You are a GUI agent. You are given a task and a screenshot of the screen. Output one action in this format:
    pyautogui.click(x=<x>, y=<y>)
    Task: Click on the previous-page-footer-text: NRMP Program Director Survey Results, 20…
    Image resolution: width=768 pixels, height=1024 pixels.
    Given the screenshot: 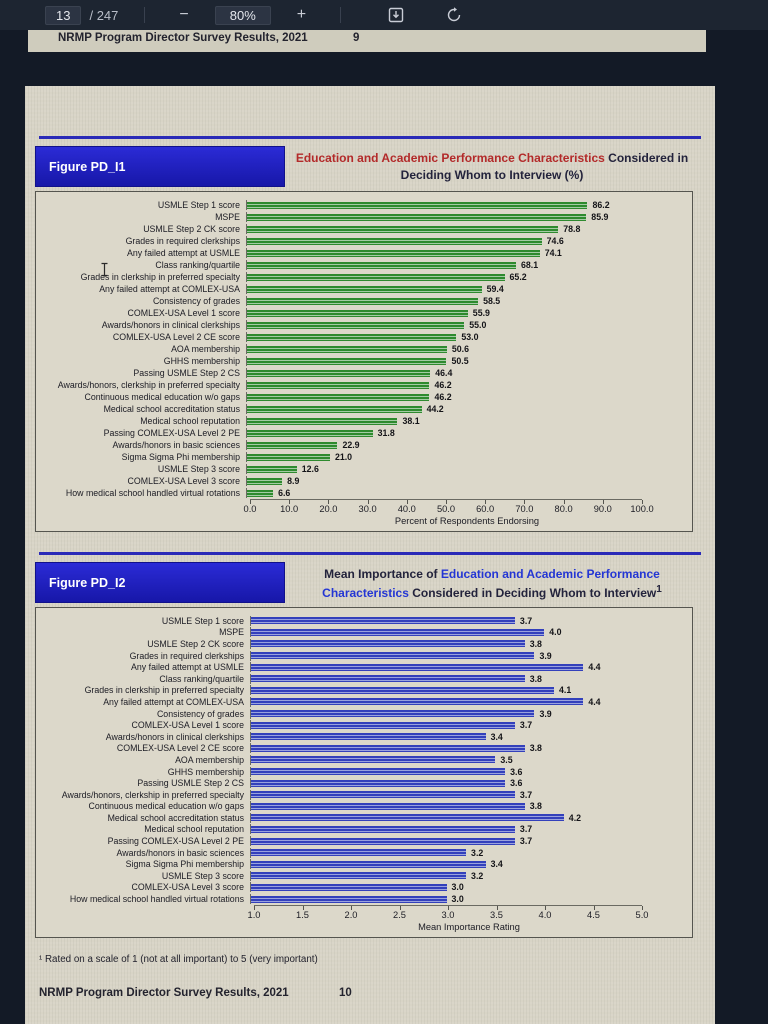 What is the action you would take?
    pyautogui.click(x=183, y=38)
    